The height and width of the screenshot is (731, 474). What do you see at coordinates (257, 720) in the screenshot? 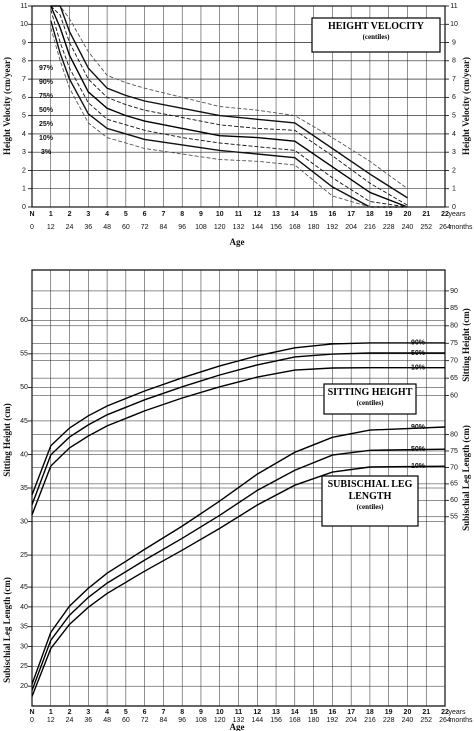
I see `month-tick-label: 144` at bounding box center [257, 720].